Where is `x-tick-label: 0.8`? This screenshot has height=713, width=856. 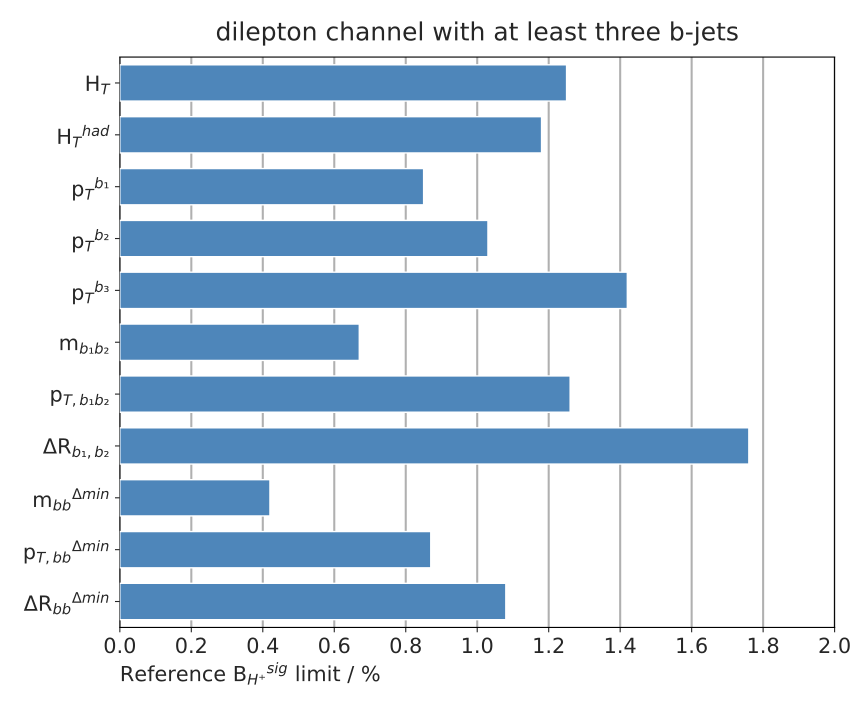
x-tick-label: 0.8 is located at coordinates (405, 646).